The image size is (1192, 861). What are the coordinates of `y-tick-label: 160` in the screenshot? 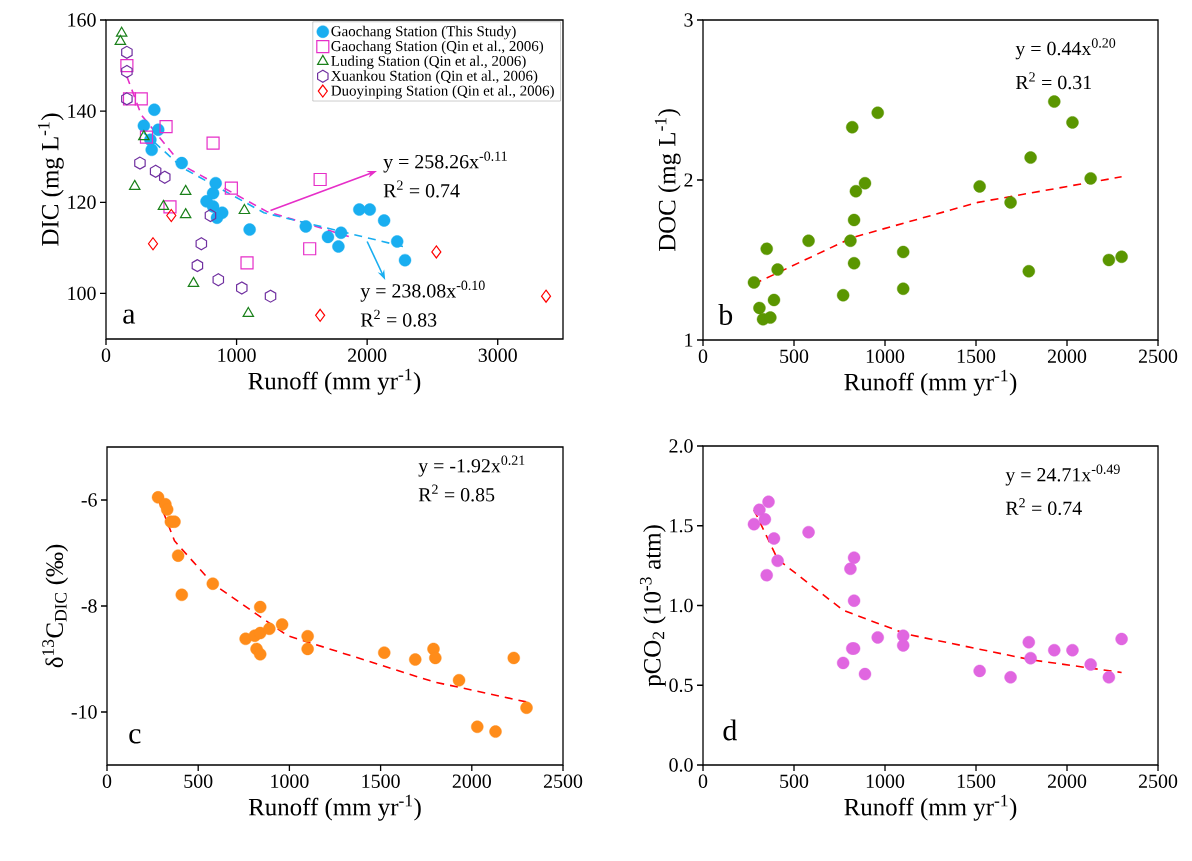 It's located at (82, 20).